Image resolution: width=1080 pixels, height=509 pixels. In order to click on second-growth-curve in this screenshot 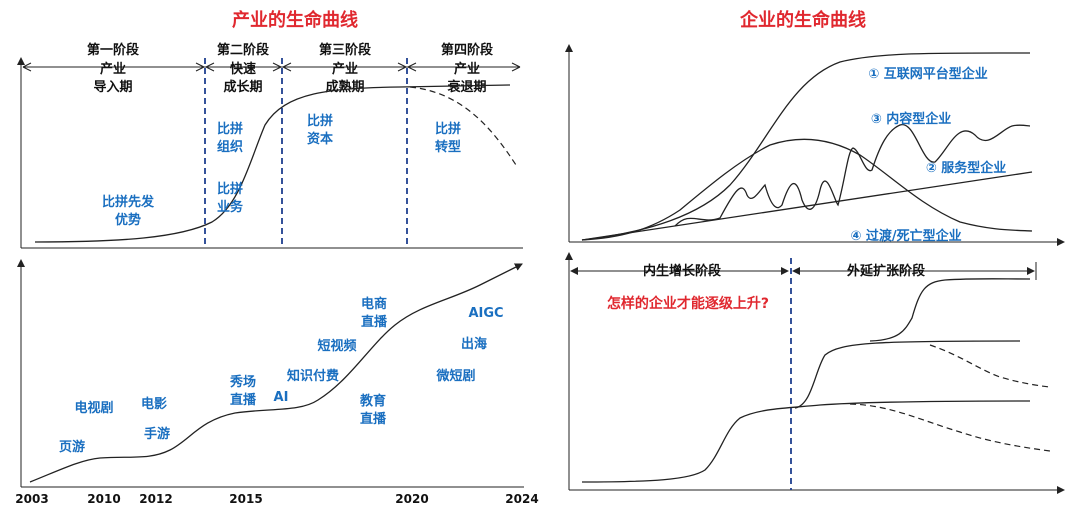, I will do `click(907, 374)`.